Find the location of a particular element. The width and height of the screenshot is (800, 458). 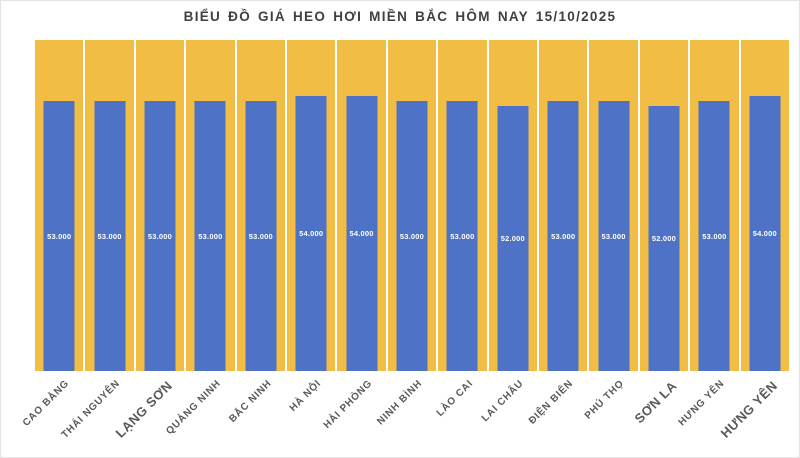

x-axis-label: LAI CHÂU is located at coordinates (502, 401).